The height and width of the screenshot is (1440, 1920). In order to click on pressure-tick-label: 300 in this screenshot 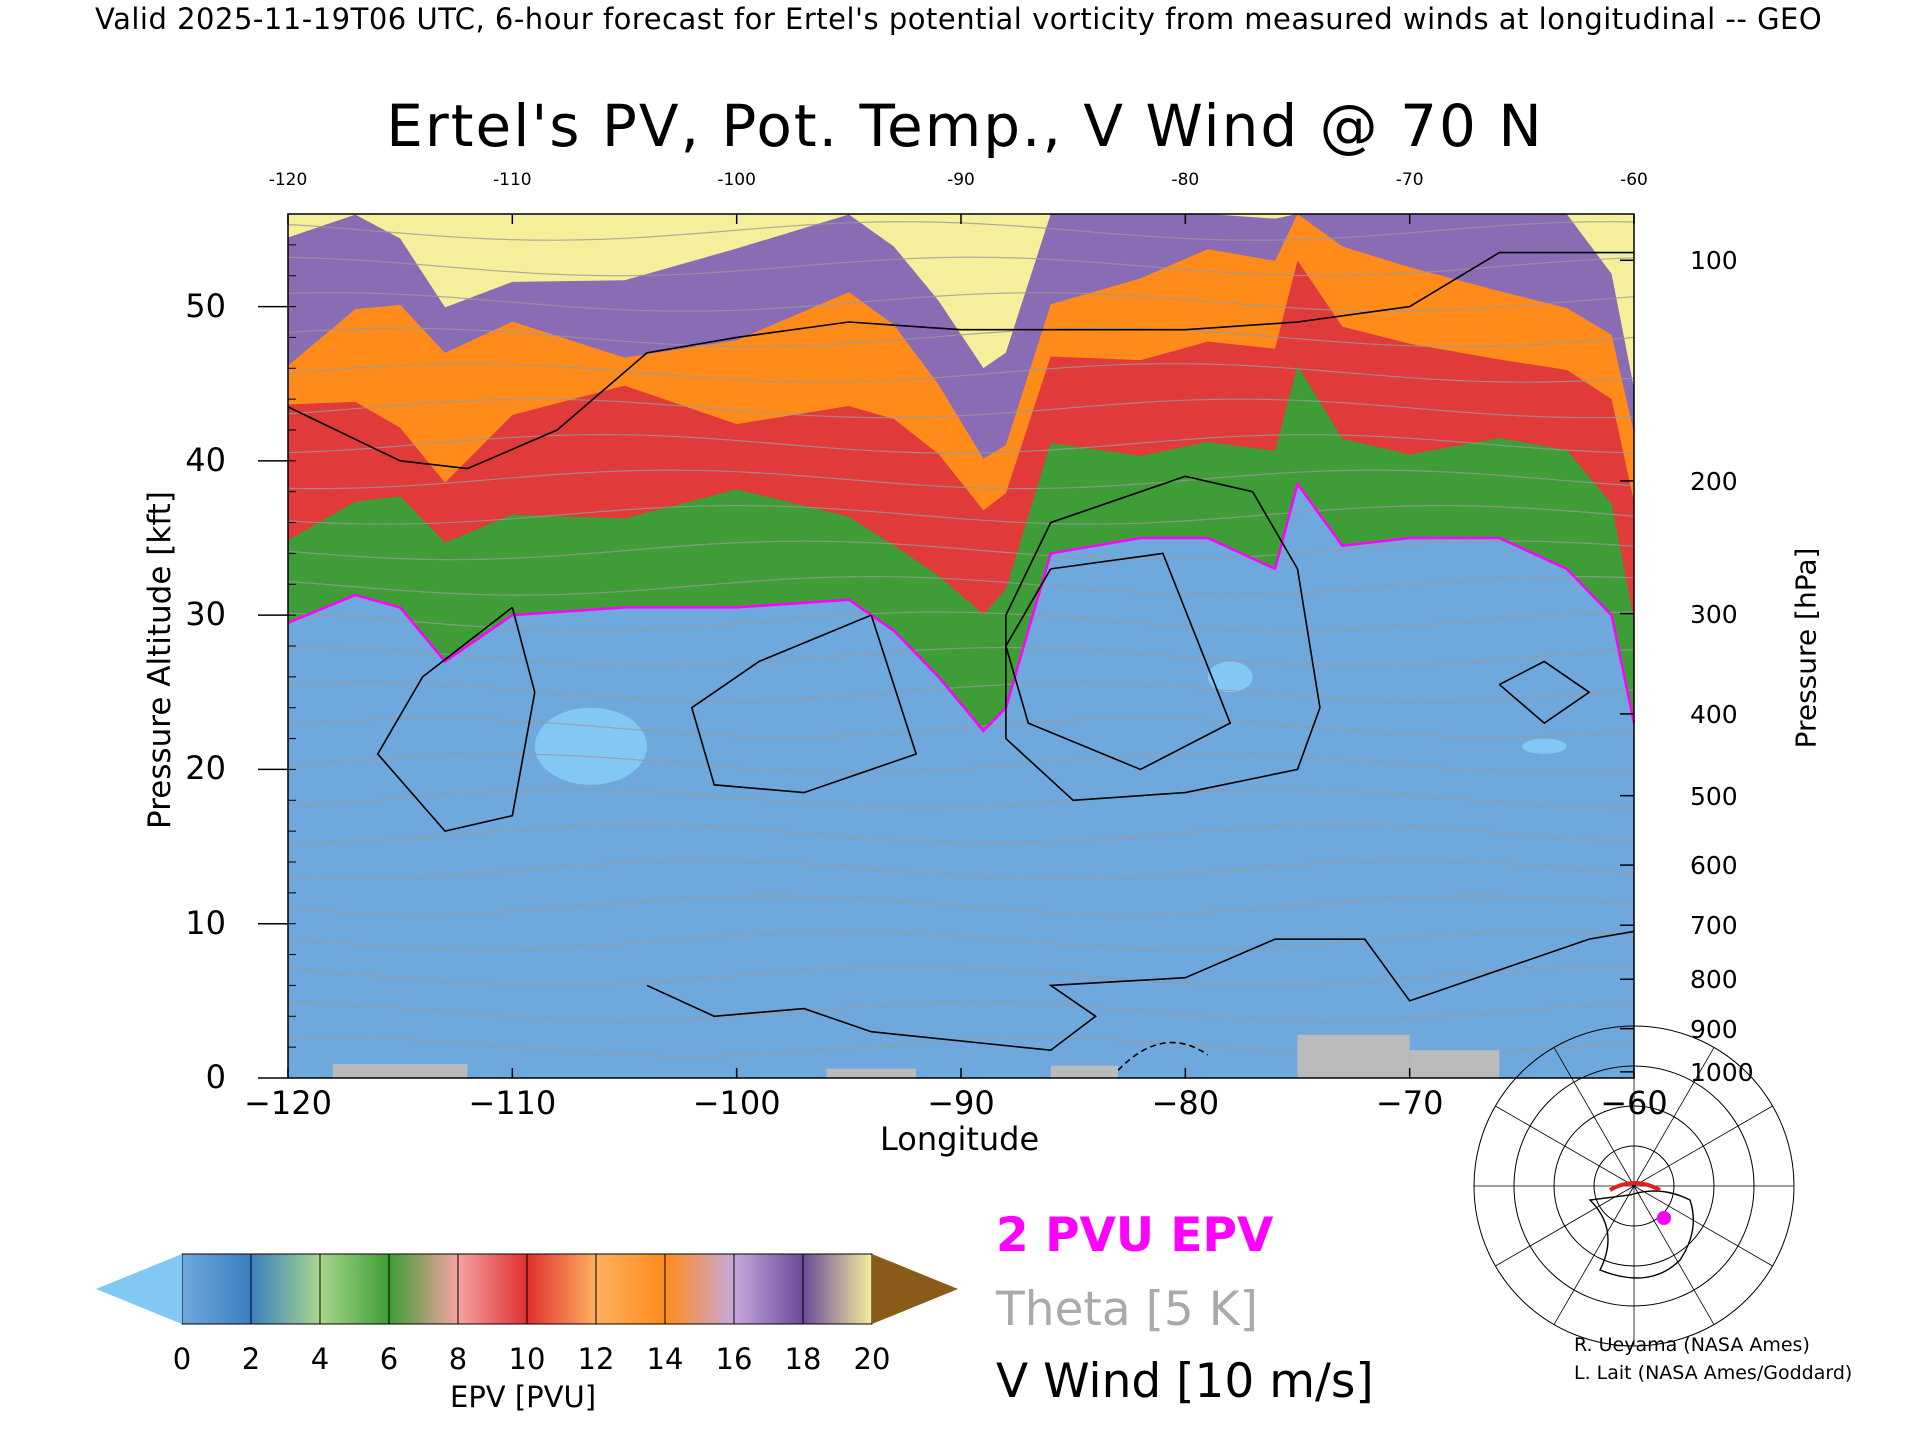, I will do `click(1714, 614)`.